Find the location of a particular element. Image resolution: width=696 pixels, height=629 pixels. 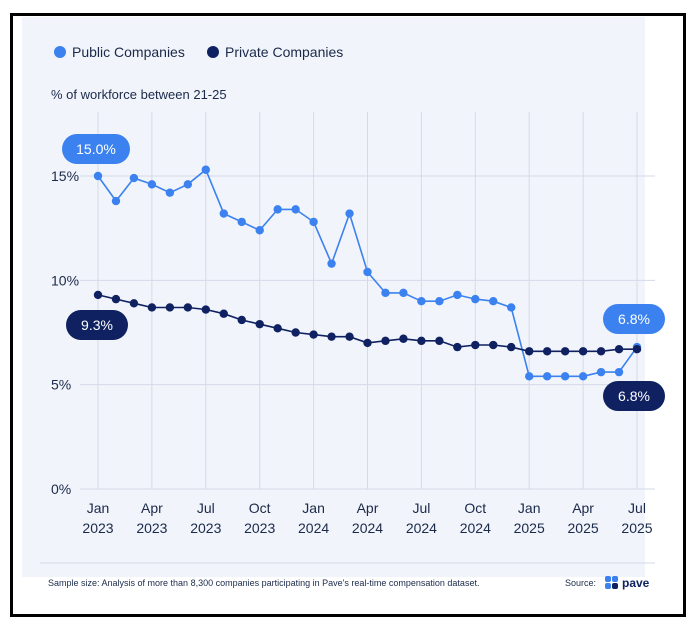

legend: Public Companies Private Companies is located at coordinates (198, 52).